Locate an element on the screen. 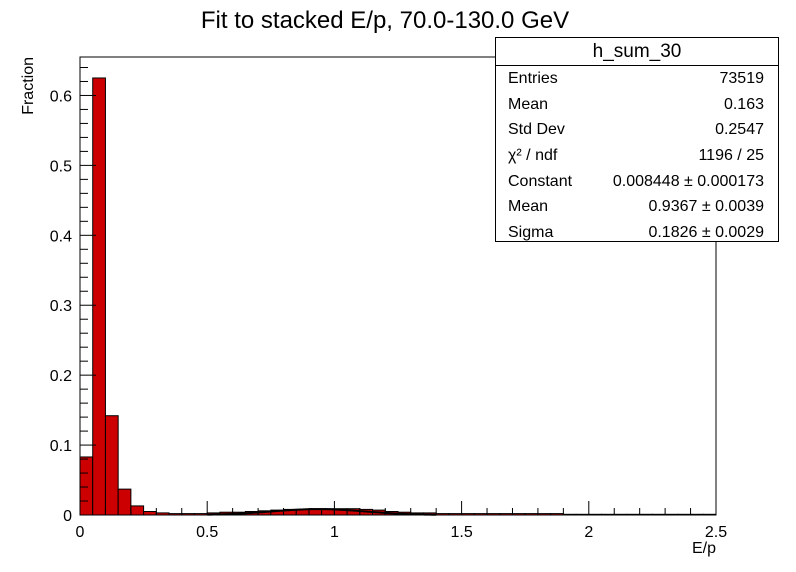  x-tick-label: 0.5 is located at coordinates (207, 532).